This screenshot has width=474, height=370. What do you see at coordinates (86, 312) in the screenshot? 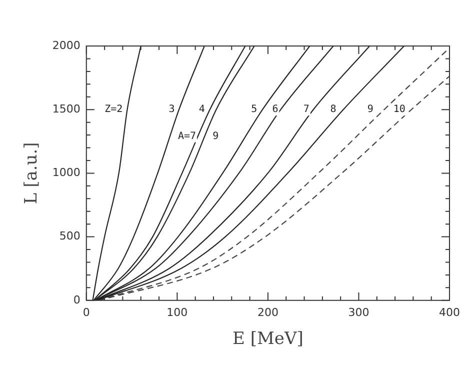
I see `x-tick-label: 0` at bounding box center [86, 312].